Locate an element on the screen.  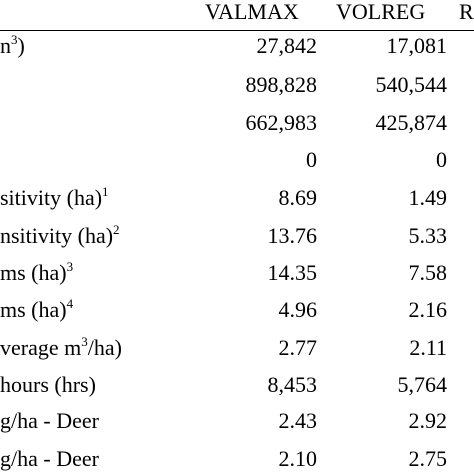
value-cell: 4.96 is located at coordinates (298, 309).